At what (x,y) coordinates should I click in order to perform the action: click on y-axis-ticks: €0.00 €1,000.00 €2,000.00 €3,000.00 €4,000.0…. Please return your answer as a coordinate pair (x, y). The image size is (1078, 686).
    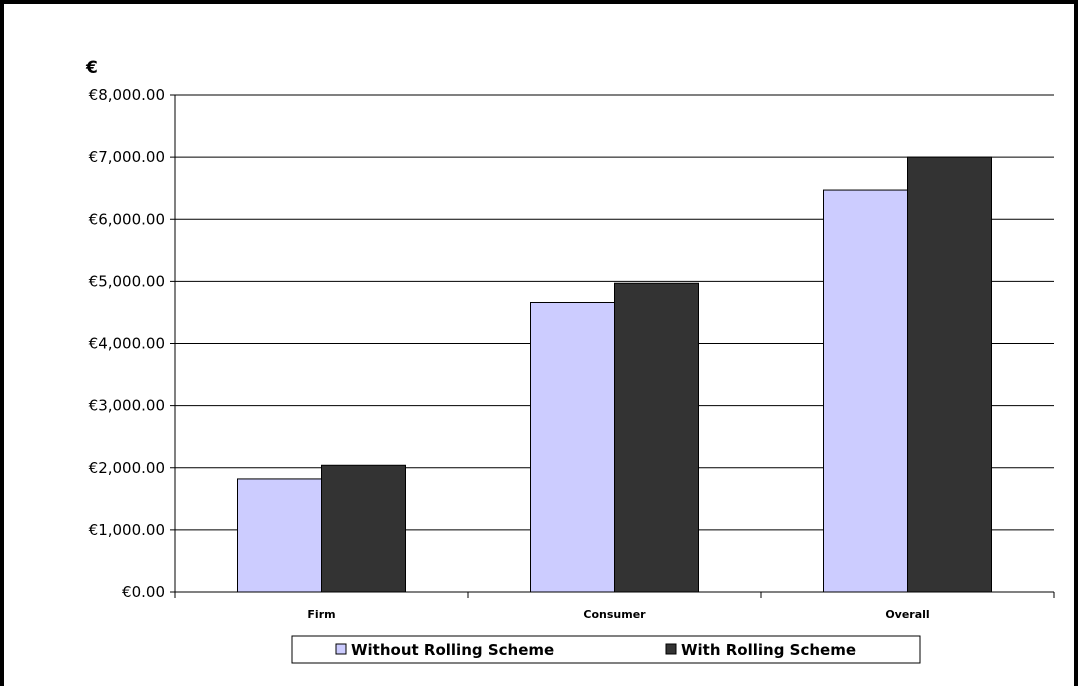
    Looking at the image, I should click on (132, 343).